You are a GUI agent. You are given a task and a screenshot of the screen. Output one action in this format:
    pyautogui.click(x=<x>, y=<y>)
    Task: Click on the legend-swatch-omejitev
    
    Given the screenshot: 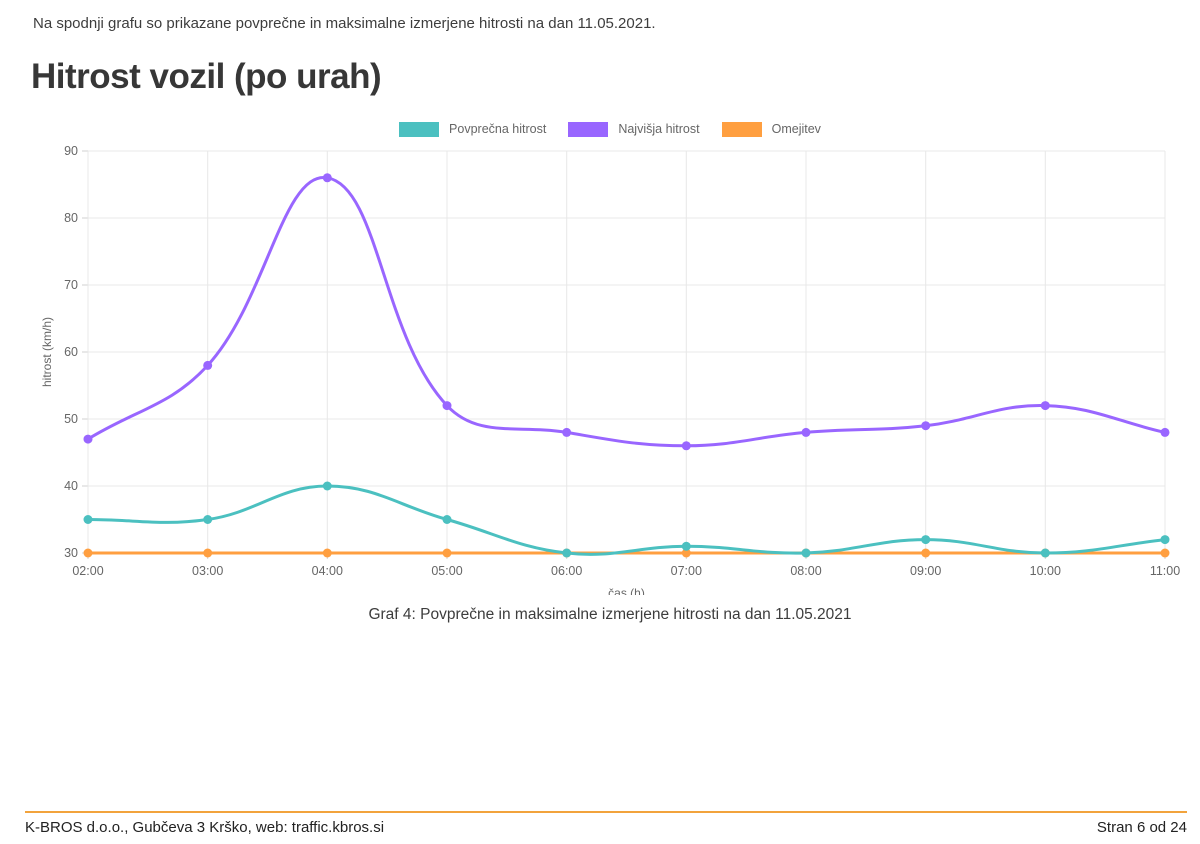 What is the action you would take?
    pyautogui.click(x=741, y=129)
    